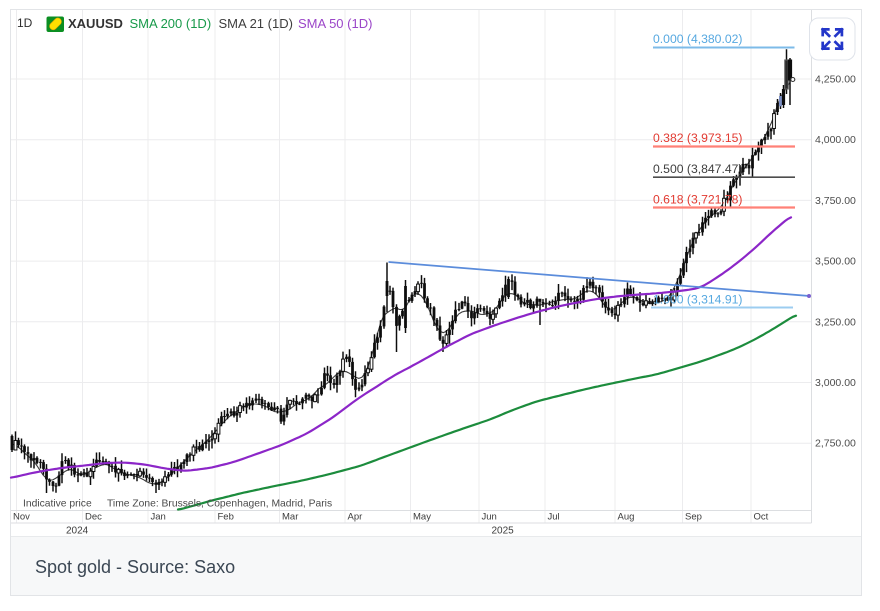 This screenshot has height=611, width=880. What do you see at coordinates (554, 517) in the screenshot?
I see `svg-text: Jul` at bounding box center [554, 517].